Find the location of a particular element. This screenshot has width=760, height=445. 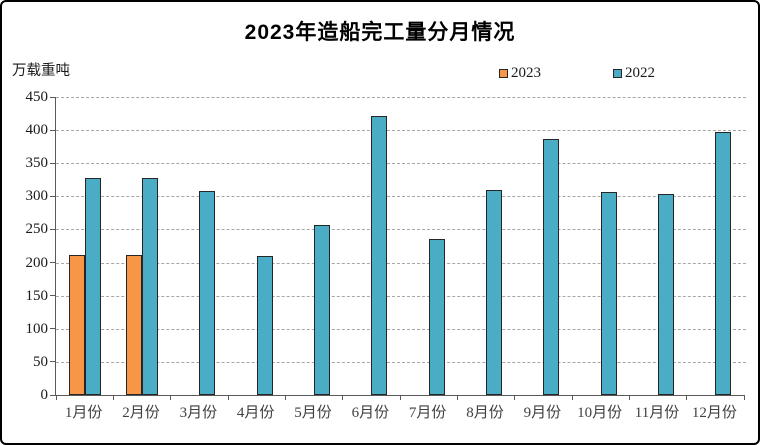

x-axis-label: 11月份 is located at coordinates (657, 413).